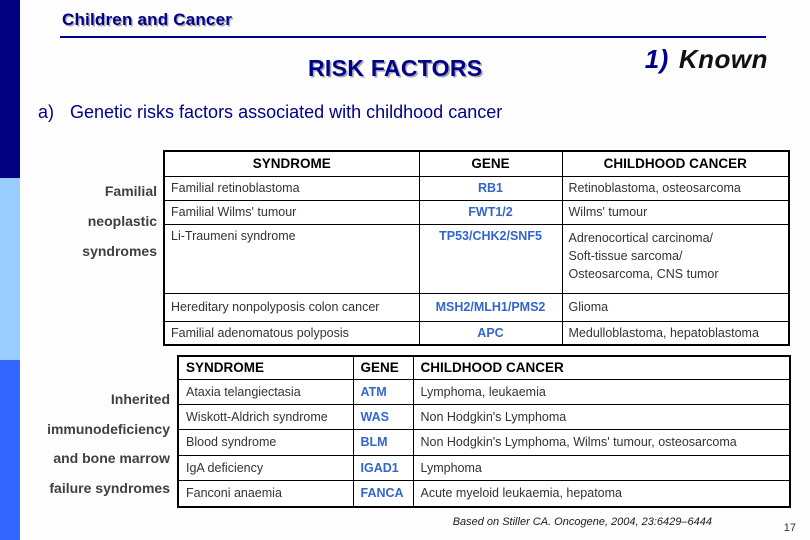 This screenshot has height=540, width=810. What do you see at coordinates (291, 333) in the screenshot?
I see `syndrome-cell: Familial adenomatous polyposis` at bounding box center [291, 333].